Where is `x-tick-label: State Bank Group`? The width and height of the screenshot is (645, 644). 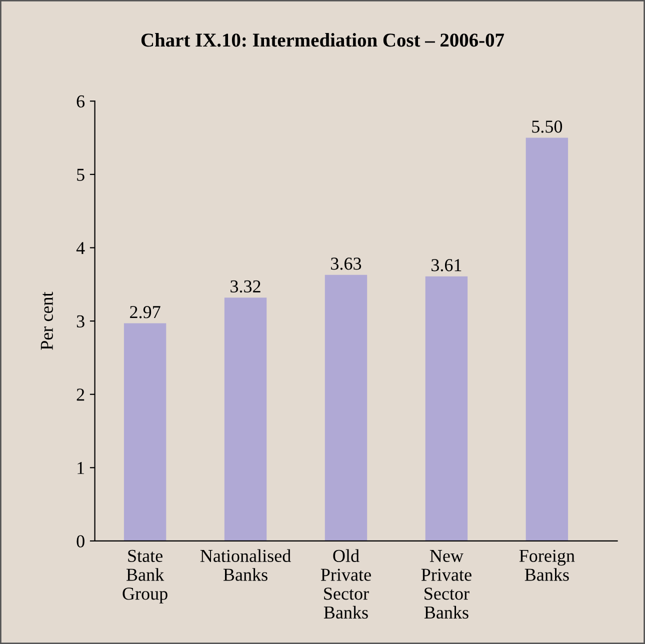 x-tick-label: State Bank Group is located at coordinates (145, 577).